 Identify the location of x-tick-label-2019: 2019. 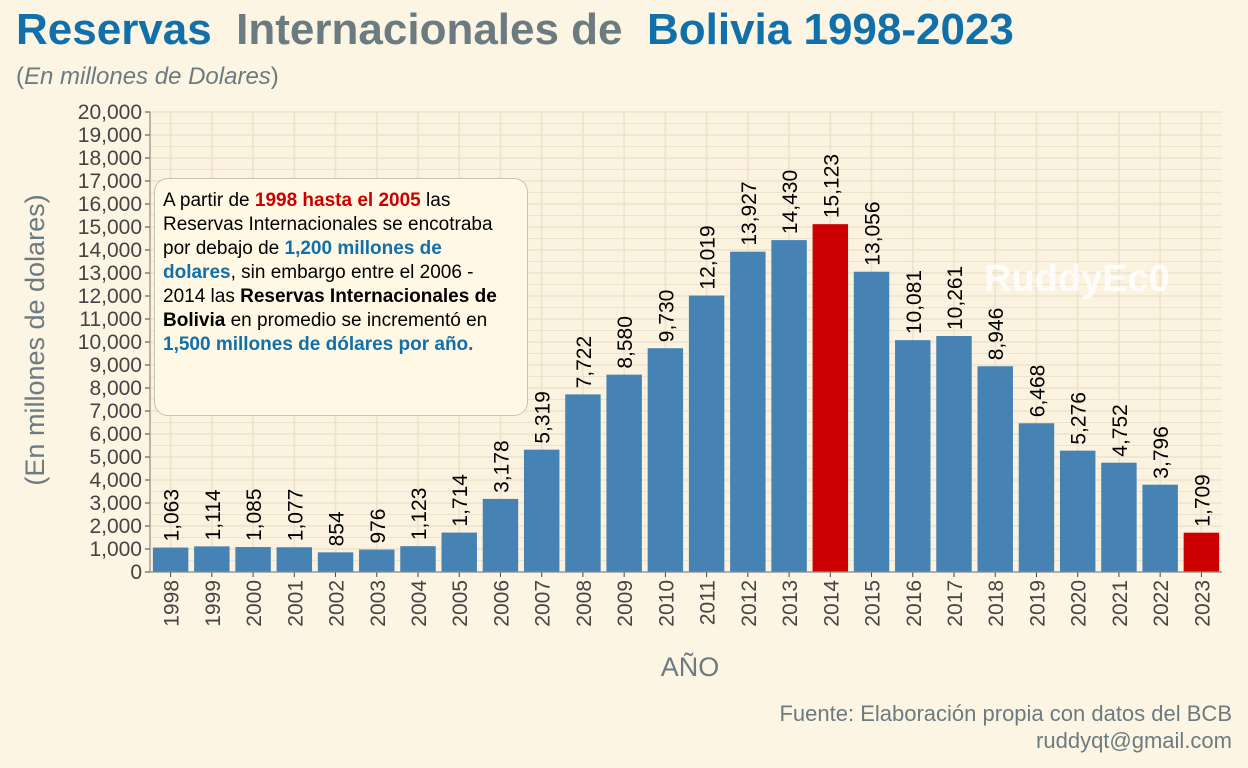
(1037, 603).